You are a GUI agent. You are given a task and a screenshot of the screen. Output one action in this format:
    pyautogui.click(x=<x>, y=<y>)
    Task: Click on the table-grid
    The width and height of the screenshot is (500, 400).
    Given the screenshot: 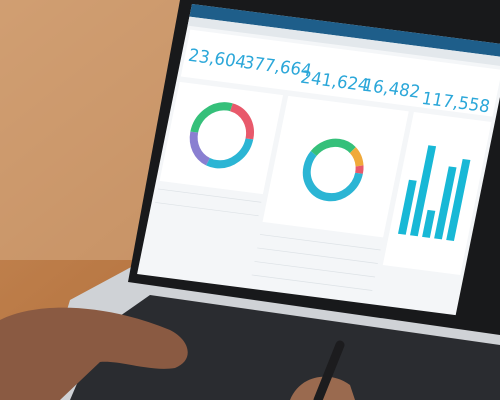 What is the action you would take?
    pyautogui.click(x=268, y=239)
    